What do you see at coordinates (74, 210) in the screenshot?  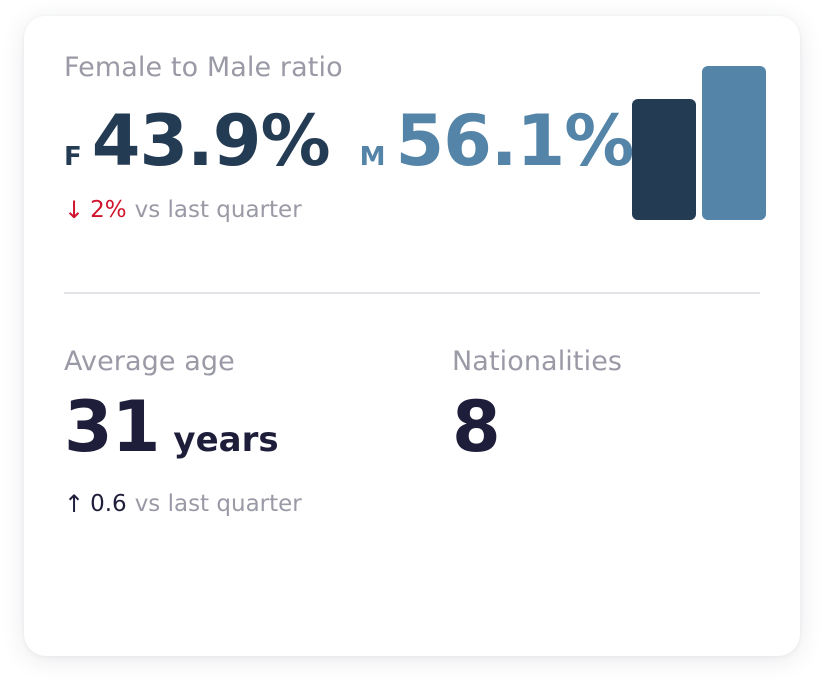 I see `arrow-down-icon: ↓` at bounding box center [74, 210].